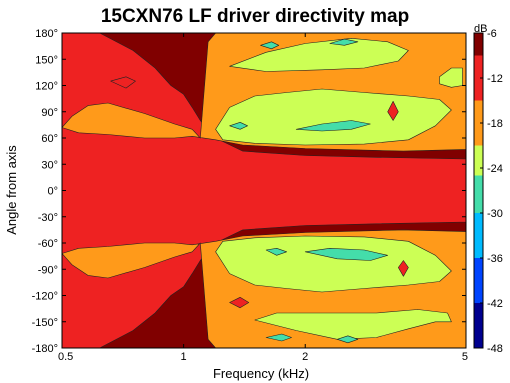 The image size is (510, 383). I want to click on y-tick-label: 150°, so click(46, 60).